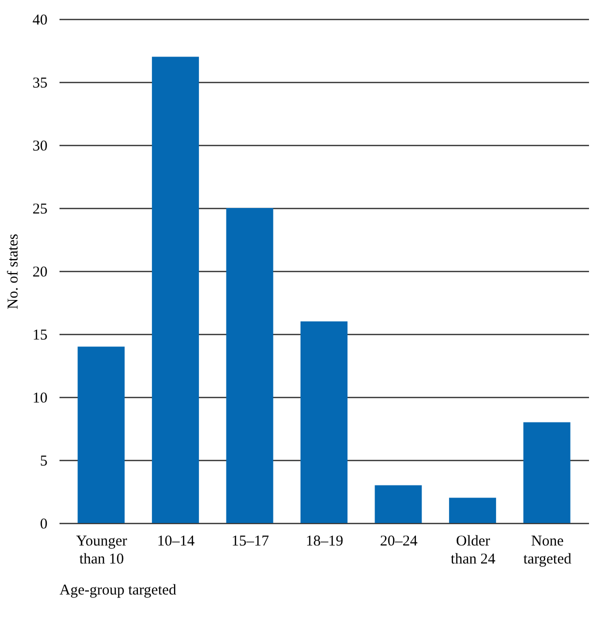 This screenshot has width=598, height=620. What do you see at coordinates (40, 272) in the screenshot?
I see `y-tick-label: 20` at bounding box center [40, 272].